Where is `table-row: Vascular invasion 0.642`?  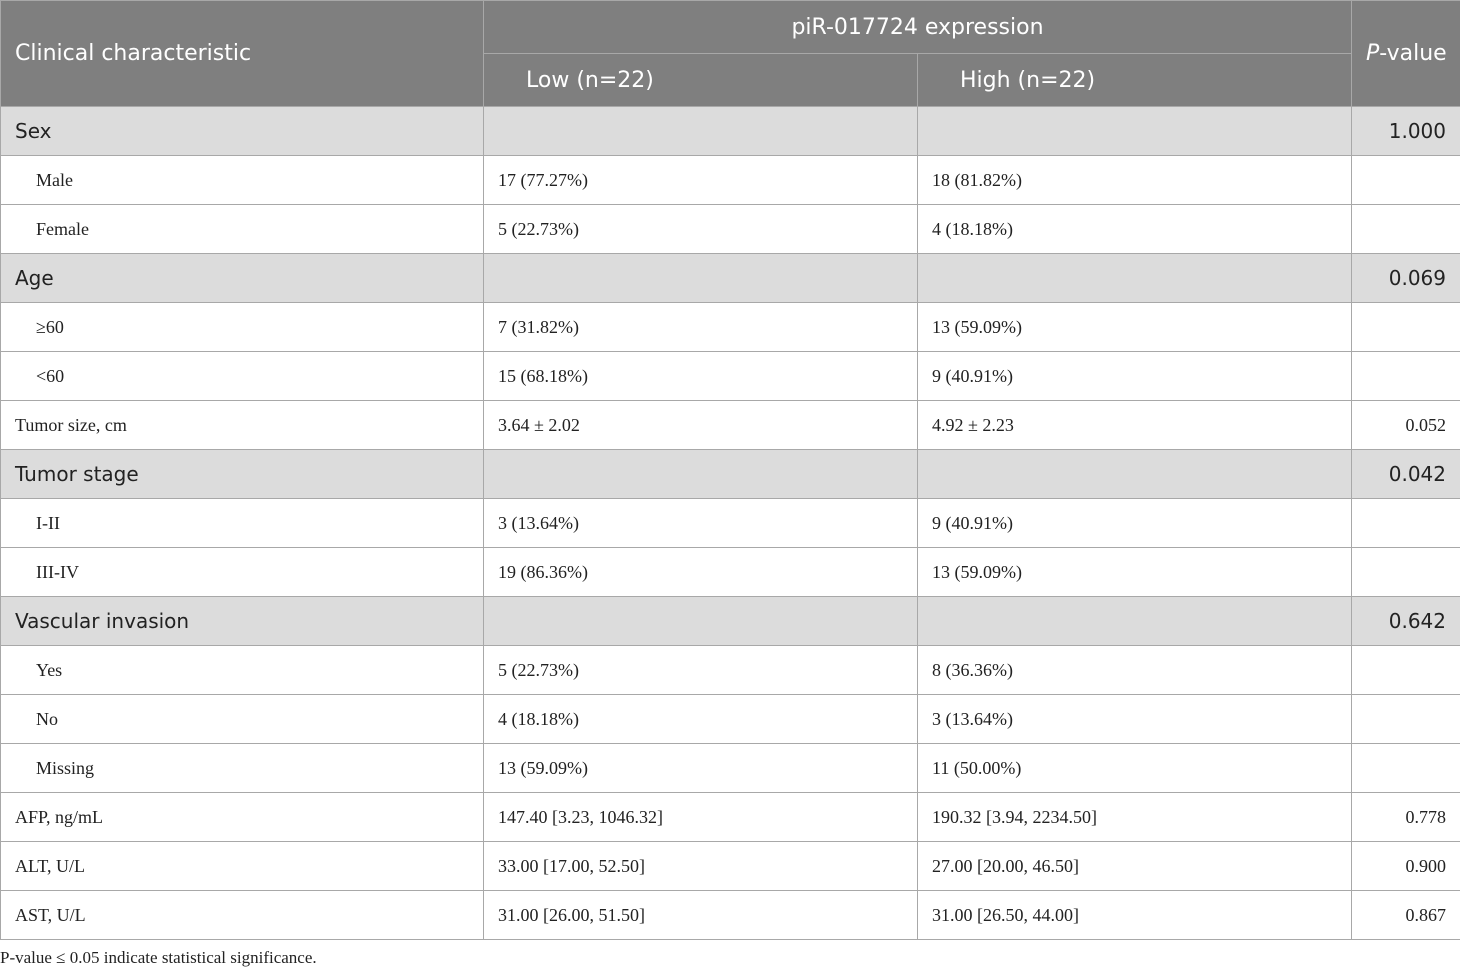
table-row: Vascular invasion 0.642 is located at coordinates (730, 621).